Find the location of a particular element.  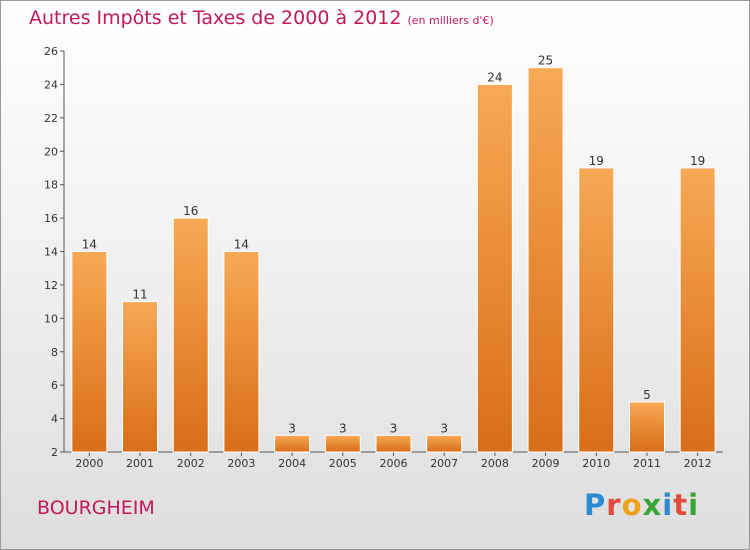

value-label: 24 is located at coordinates (494, 77).